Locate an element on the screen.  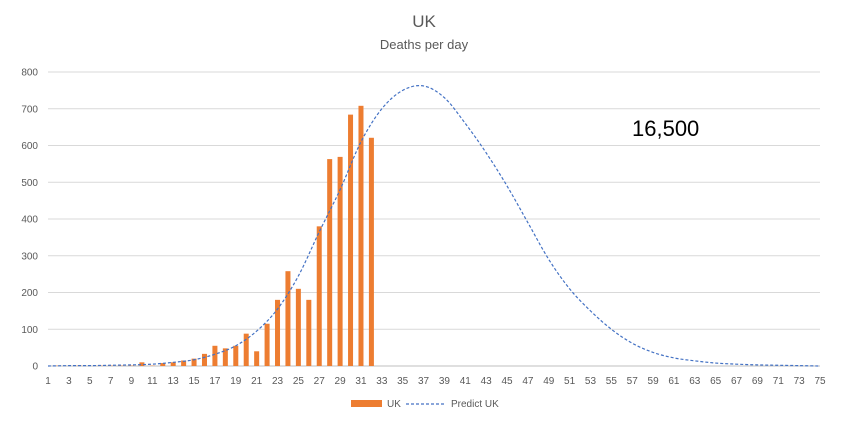
legend: UK Predict UK is located at coordinates (425, 404).